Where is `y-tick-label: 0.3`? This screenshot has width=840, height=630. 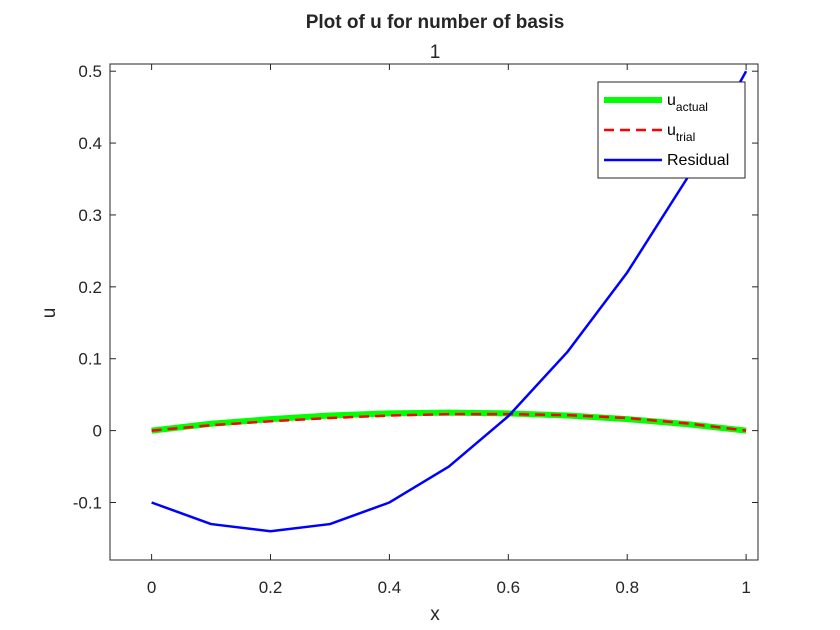 y-tick-label: 0.3 is located at coordinates (90, 215).